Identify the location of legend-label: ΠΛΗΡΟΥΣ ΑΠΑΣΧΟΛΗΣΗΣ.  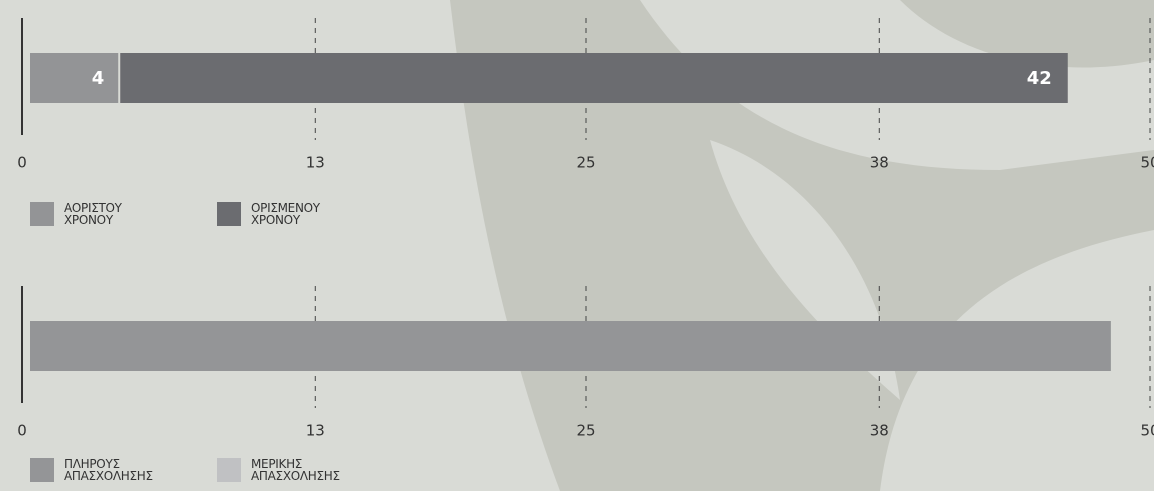
(108, 470).